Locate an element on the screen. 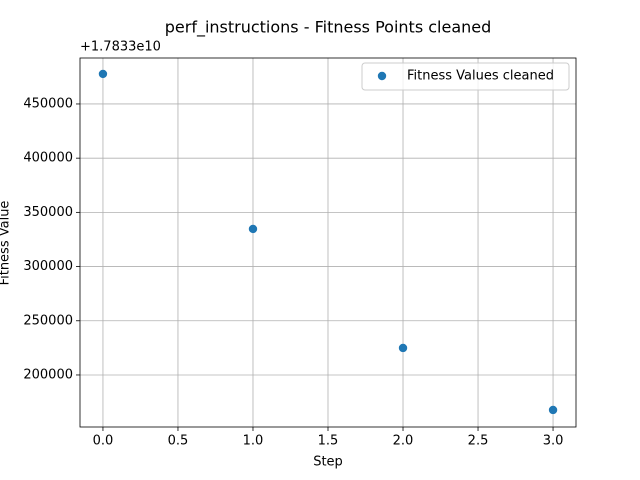 Image resolution: width=640 pixels, height=480 pixels. x-tick-label: 0.0 is located at coordinates (103, 441).